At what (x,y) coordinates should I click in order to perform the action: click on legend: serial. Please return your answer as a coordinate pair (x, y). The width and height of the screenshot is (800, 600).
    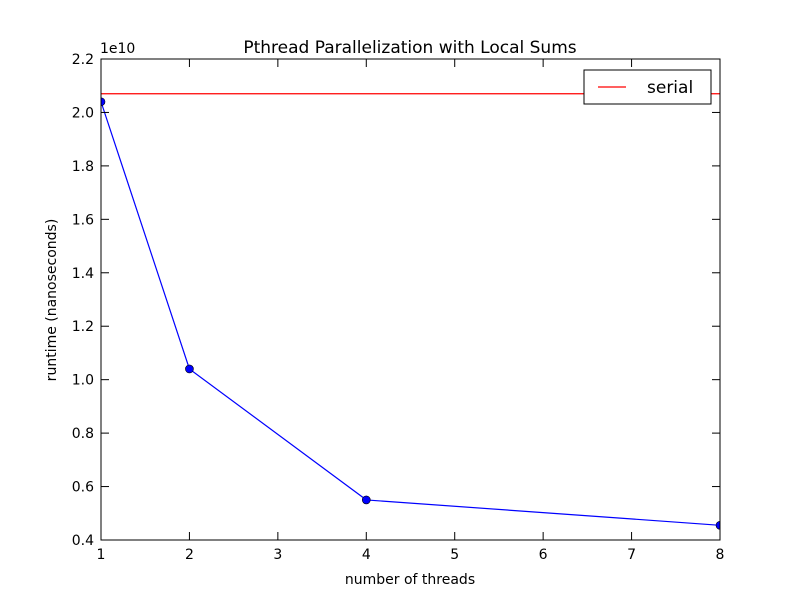
    Looking at the image, I should click on (647, 87).